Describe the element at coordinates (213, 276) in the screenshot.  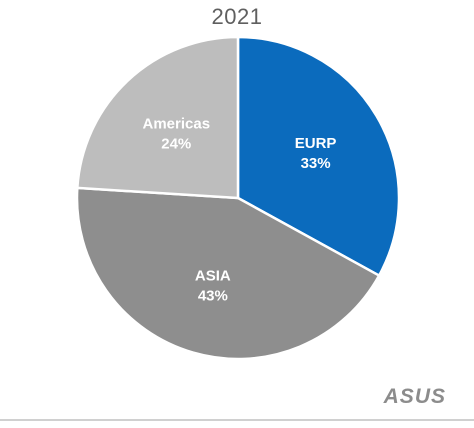
I see `slice-label-asia: ASIA` at that location.